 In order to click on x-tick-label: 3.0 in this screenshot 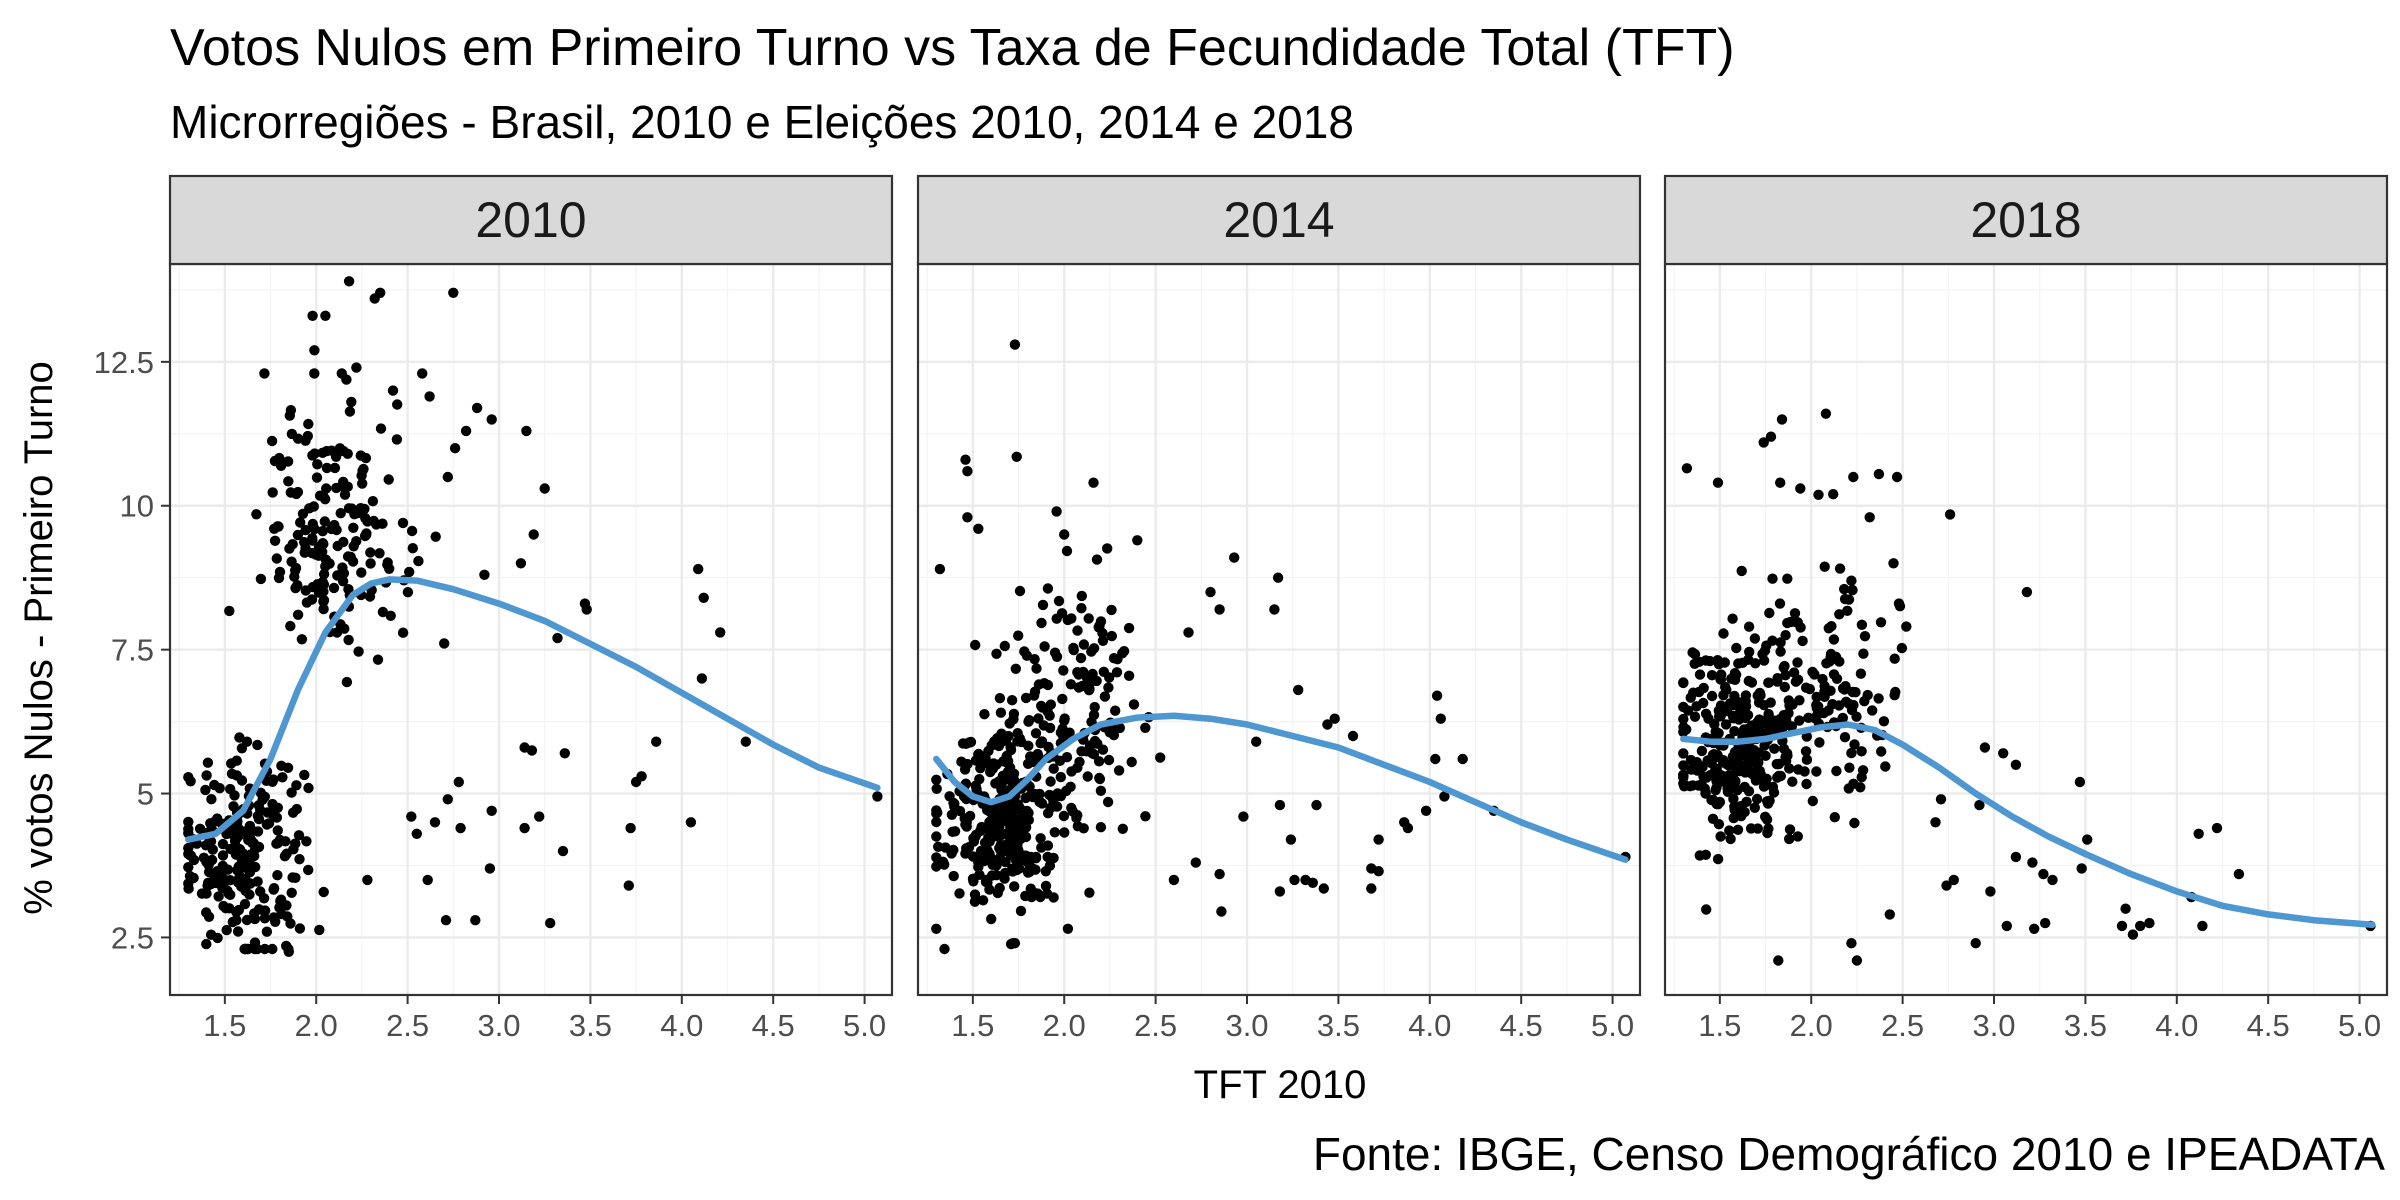, I will do `click(1246, 1025)`.